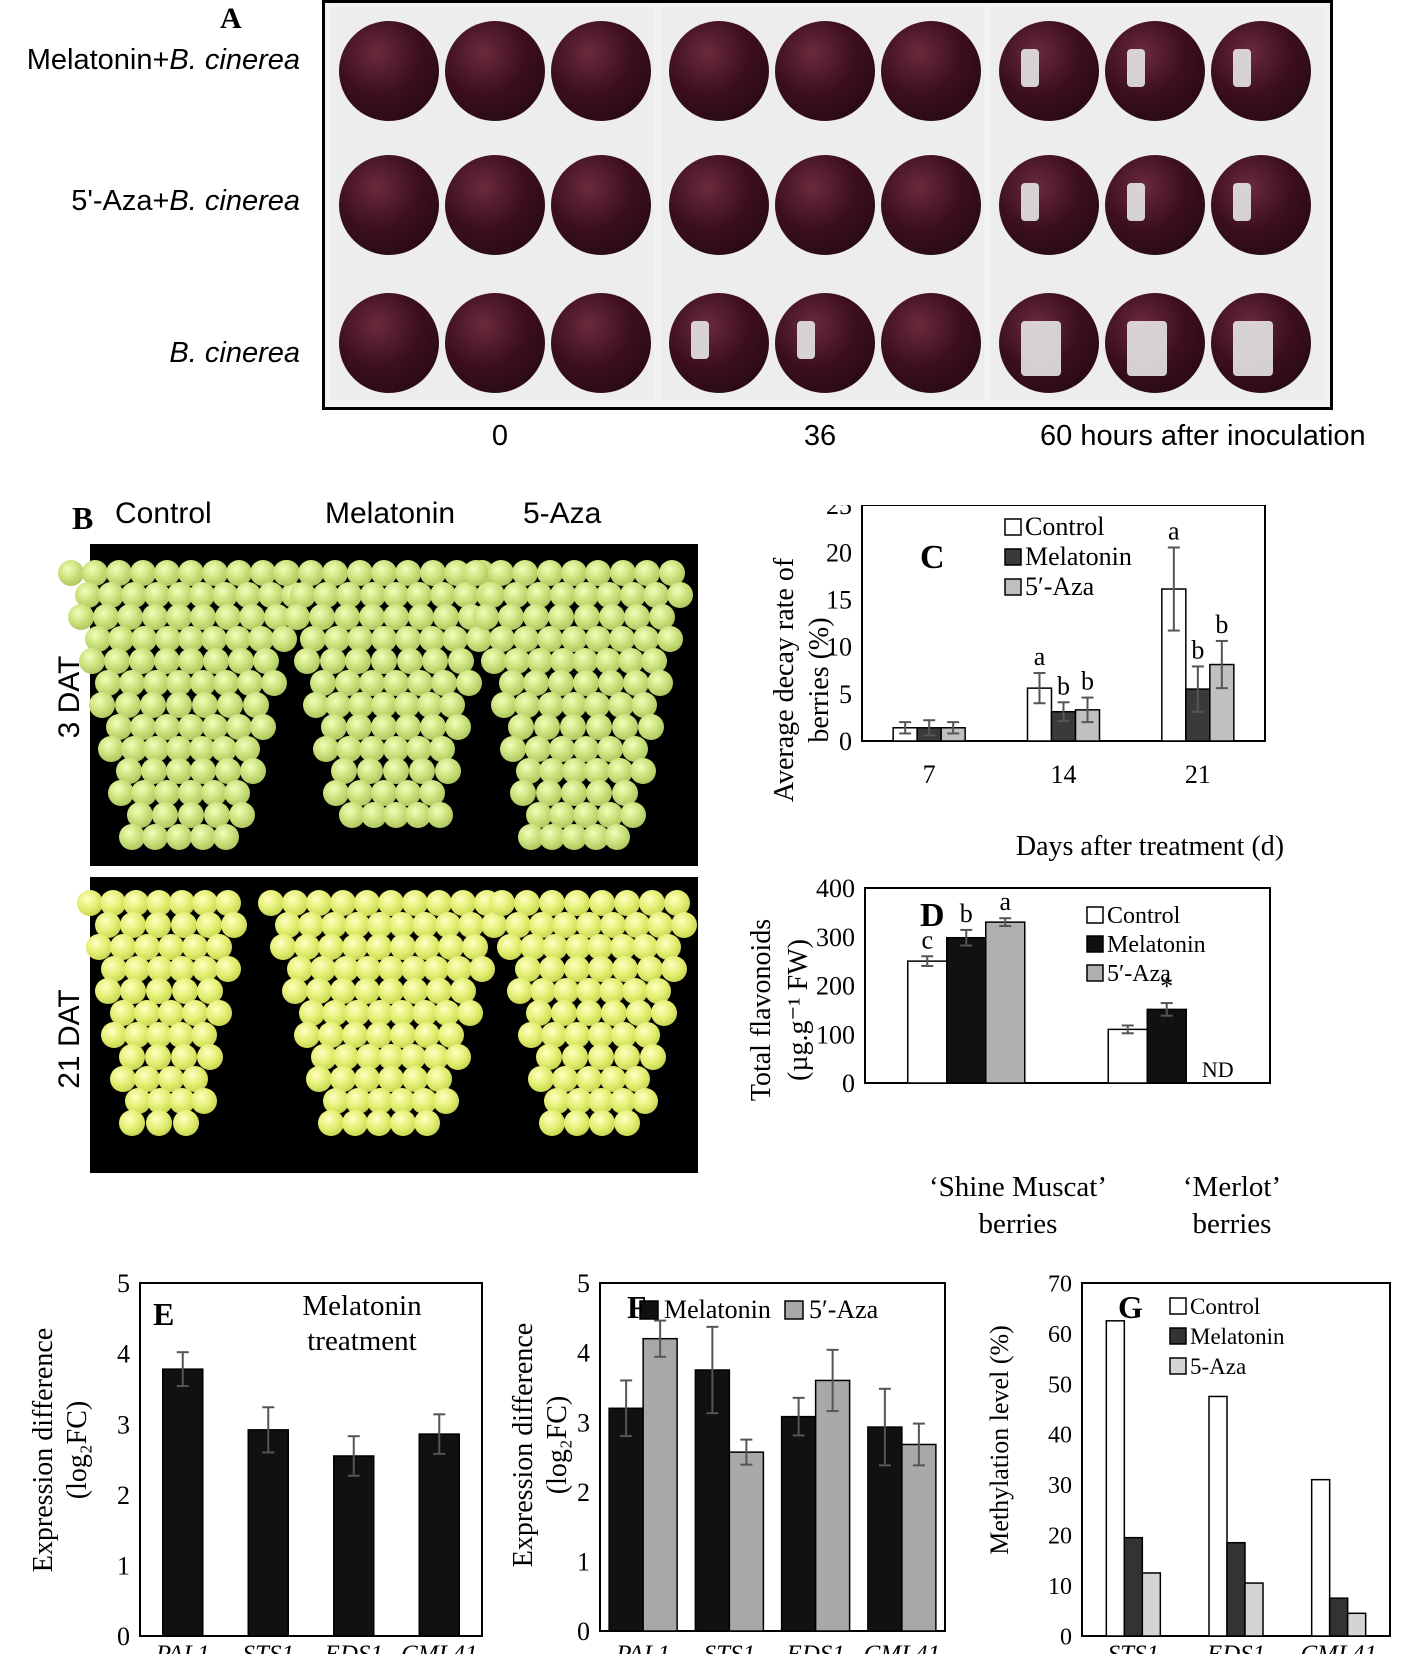  I want to click on panel-a-time-36: 36, so click(820, 436).